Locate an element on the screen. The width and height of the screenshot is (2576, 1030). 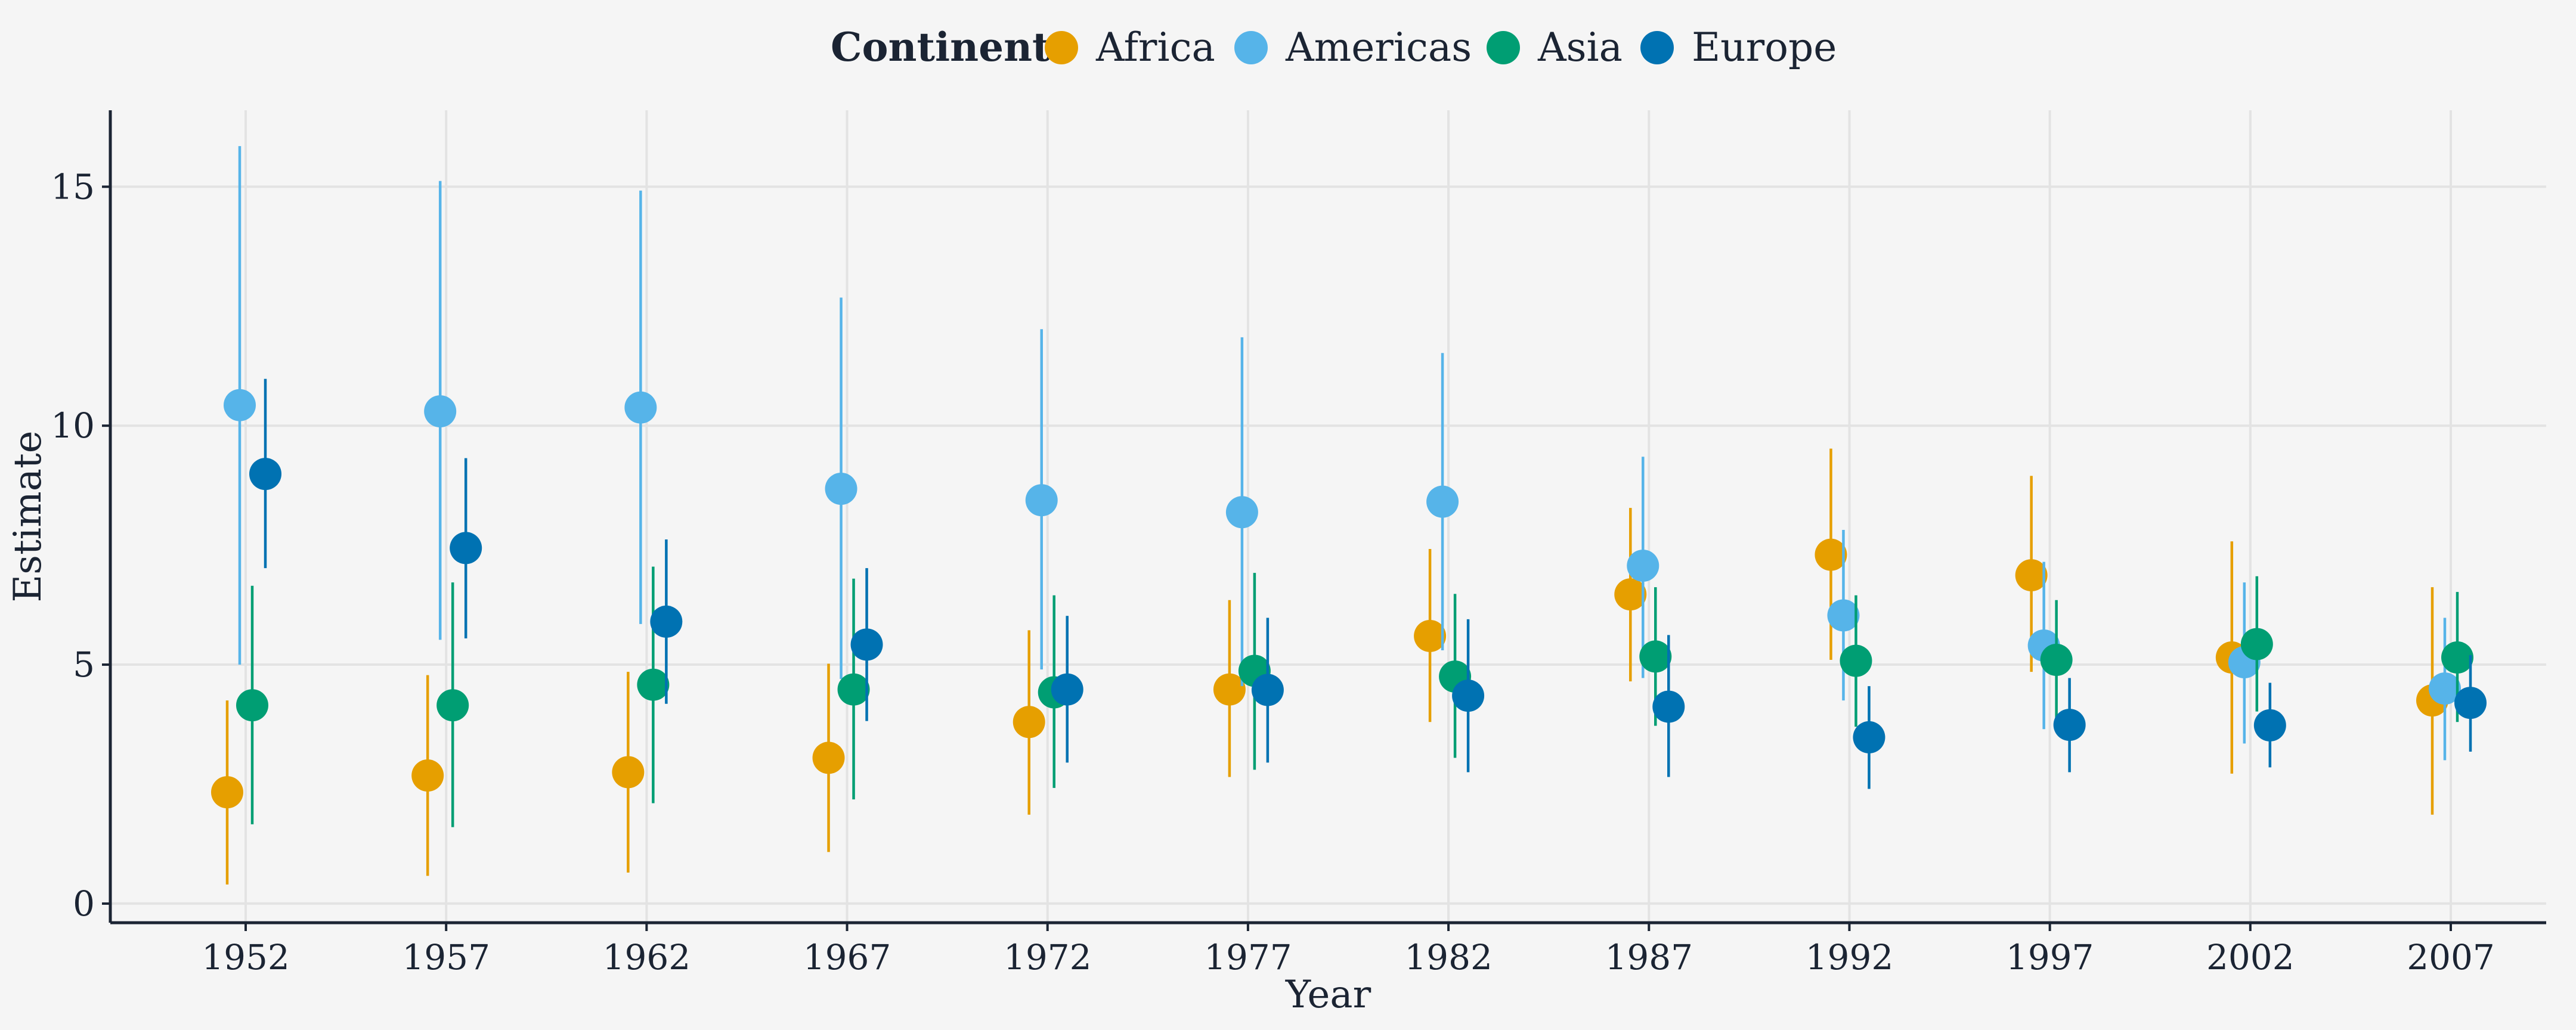
legend-key-africa is located at coordinates (1062, 47).